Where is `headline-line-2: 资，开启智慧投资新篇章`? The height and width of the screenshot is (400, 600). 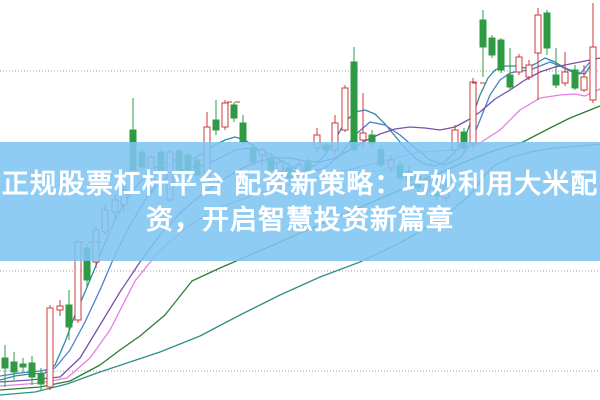 headline-line-2: 资，开启智慧投资新篇章 is located at coordinates (300, 219).